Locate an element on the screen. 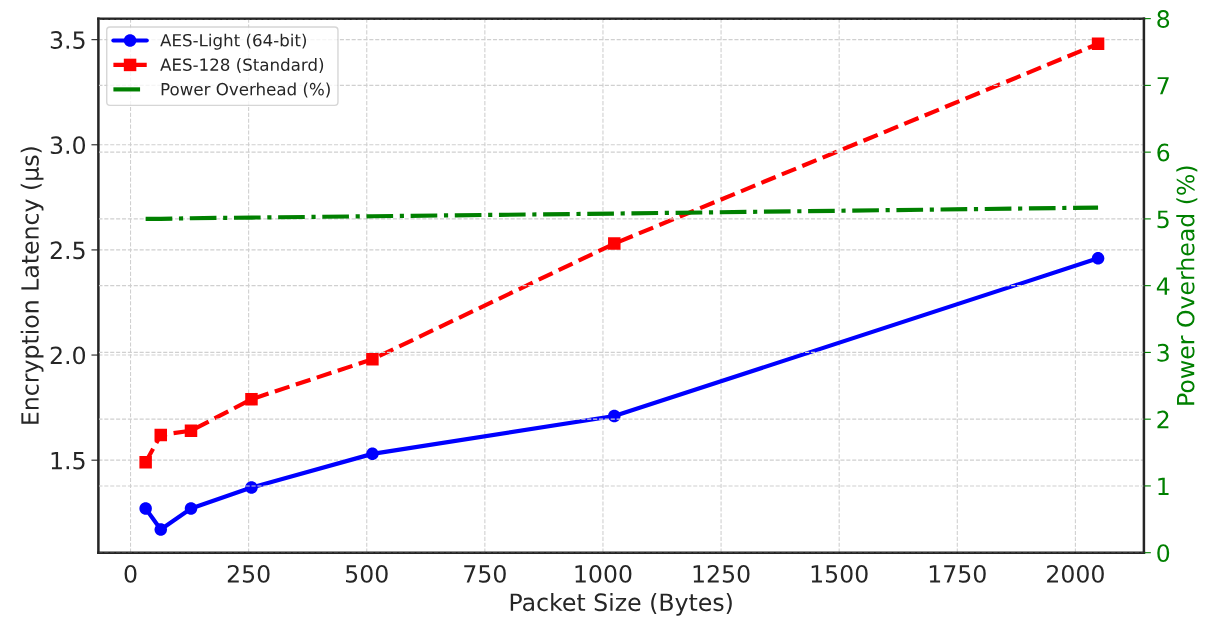 Image resolution: width=1230 pixels, height=621 pixels. y2-tick-label: 8 is located at coordinates (1163, 19).